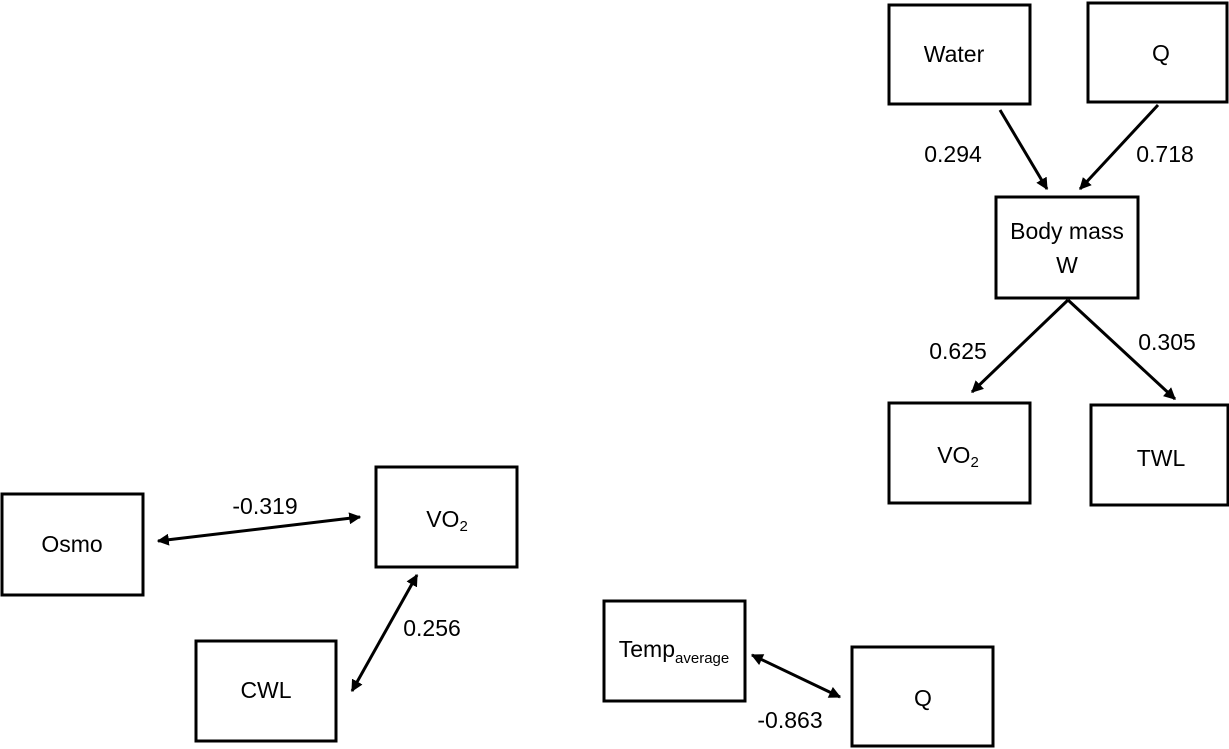 Image resolution: width=1229 pixels, height=749 pixels. Describe the element at coordinates (1067, 265) in the screenshot. I see `node-label: W` at that location.